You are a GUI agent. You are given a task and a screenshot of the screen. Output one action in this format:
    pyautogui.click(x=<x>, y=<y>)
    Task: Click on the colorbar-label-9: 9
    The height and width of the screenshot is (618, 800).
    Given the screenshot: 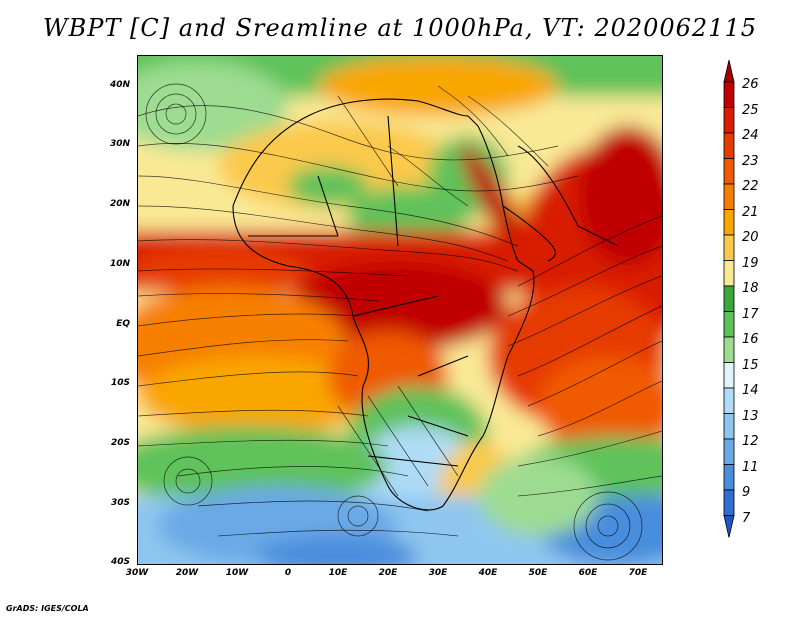 What is the action you would take?
    pyautogui.click(x=746, y=492)
    